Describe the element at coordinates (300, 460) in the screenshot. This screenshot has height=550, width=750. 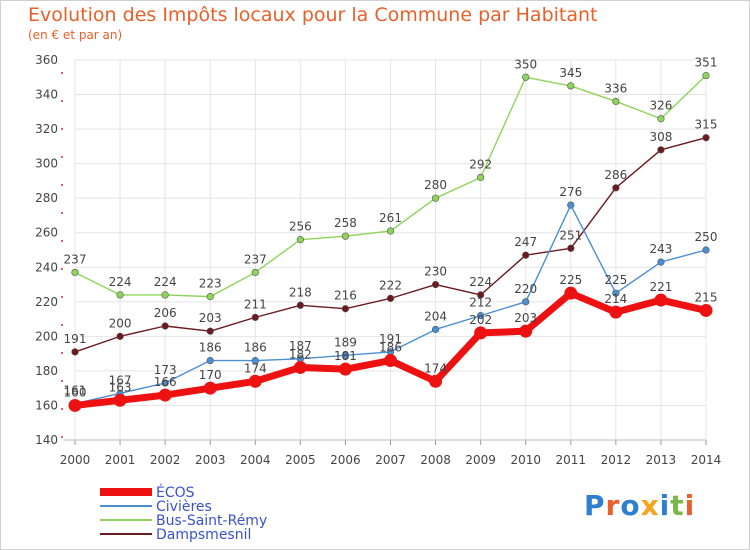
I see `x-tick-label: 2005` at that location.